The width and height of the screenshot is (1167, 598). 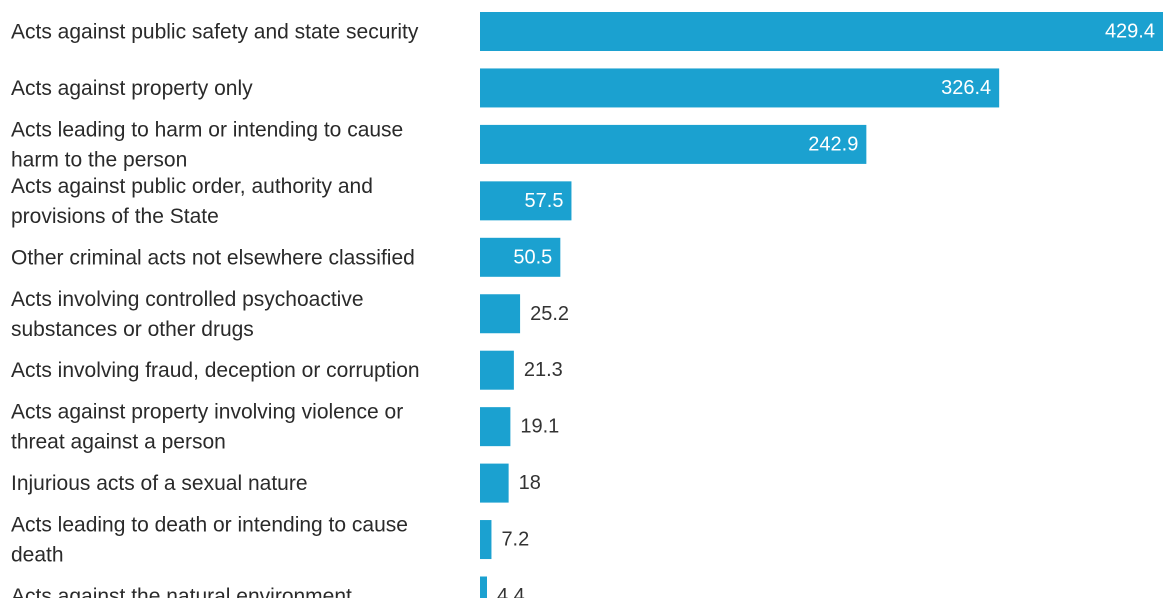 I want to click on bar-row: Acts against the natural environment 4.4, so click(x=268, y=587).